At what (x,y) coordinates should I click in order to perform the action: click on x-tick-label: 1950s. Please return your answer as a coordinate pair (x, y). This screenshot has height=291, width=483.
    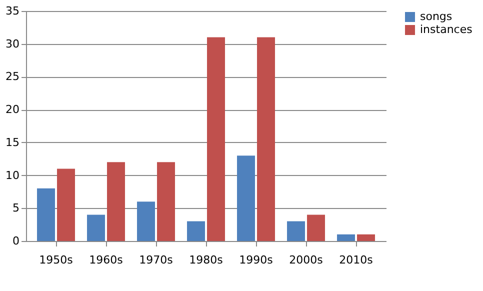
    Looking at the image, I should click on (56, 260).